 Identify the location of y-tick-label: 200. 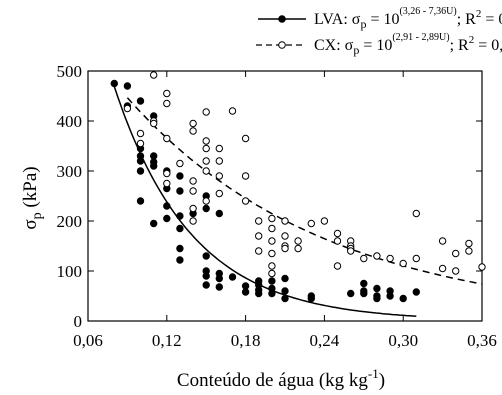
(70, 221).